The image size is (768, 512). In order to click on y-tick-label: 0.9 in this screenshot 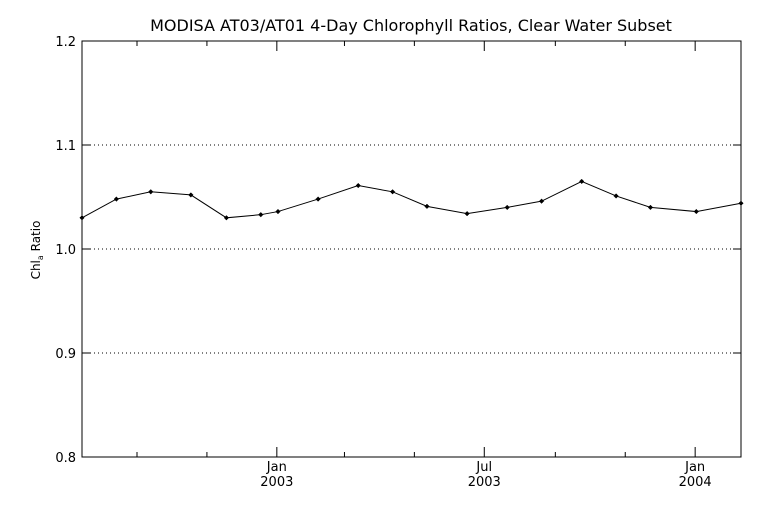, I will do `click(65, 354)`.